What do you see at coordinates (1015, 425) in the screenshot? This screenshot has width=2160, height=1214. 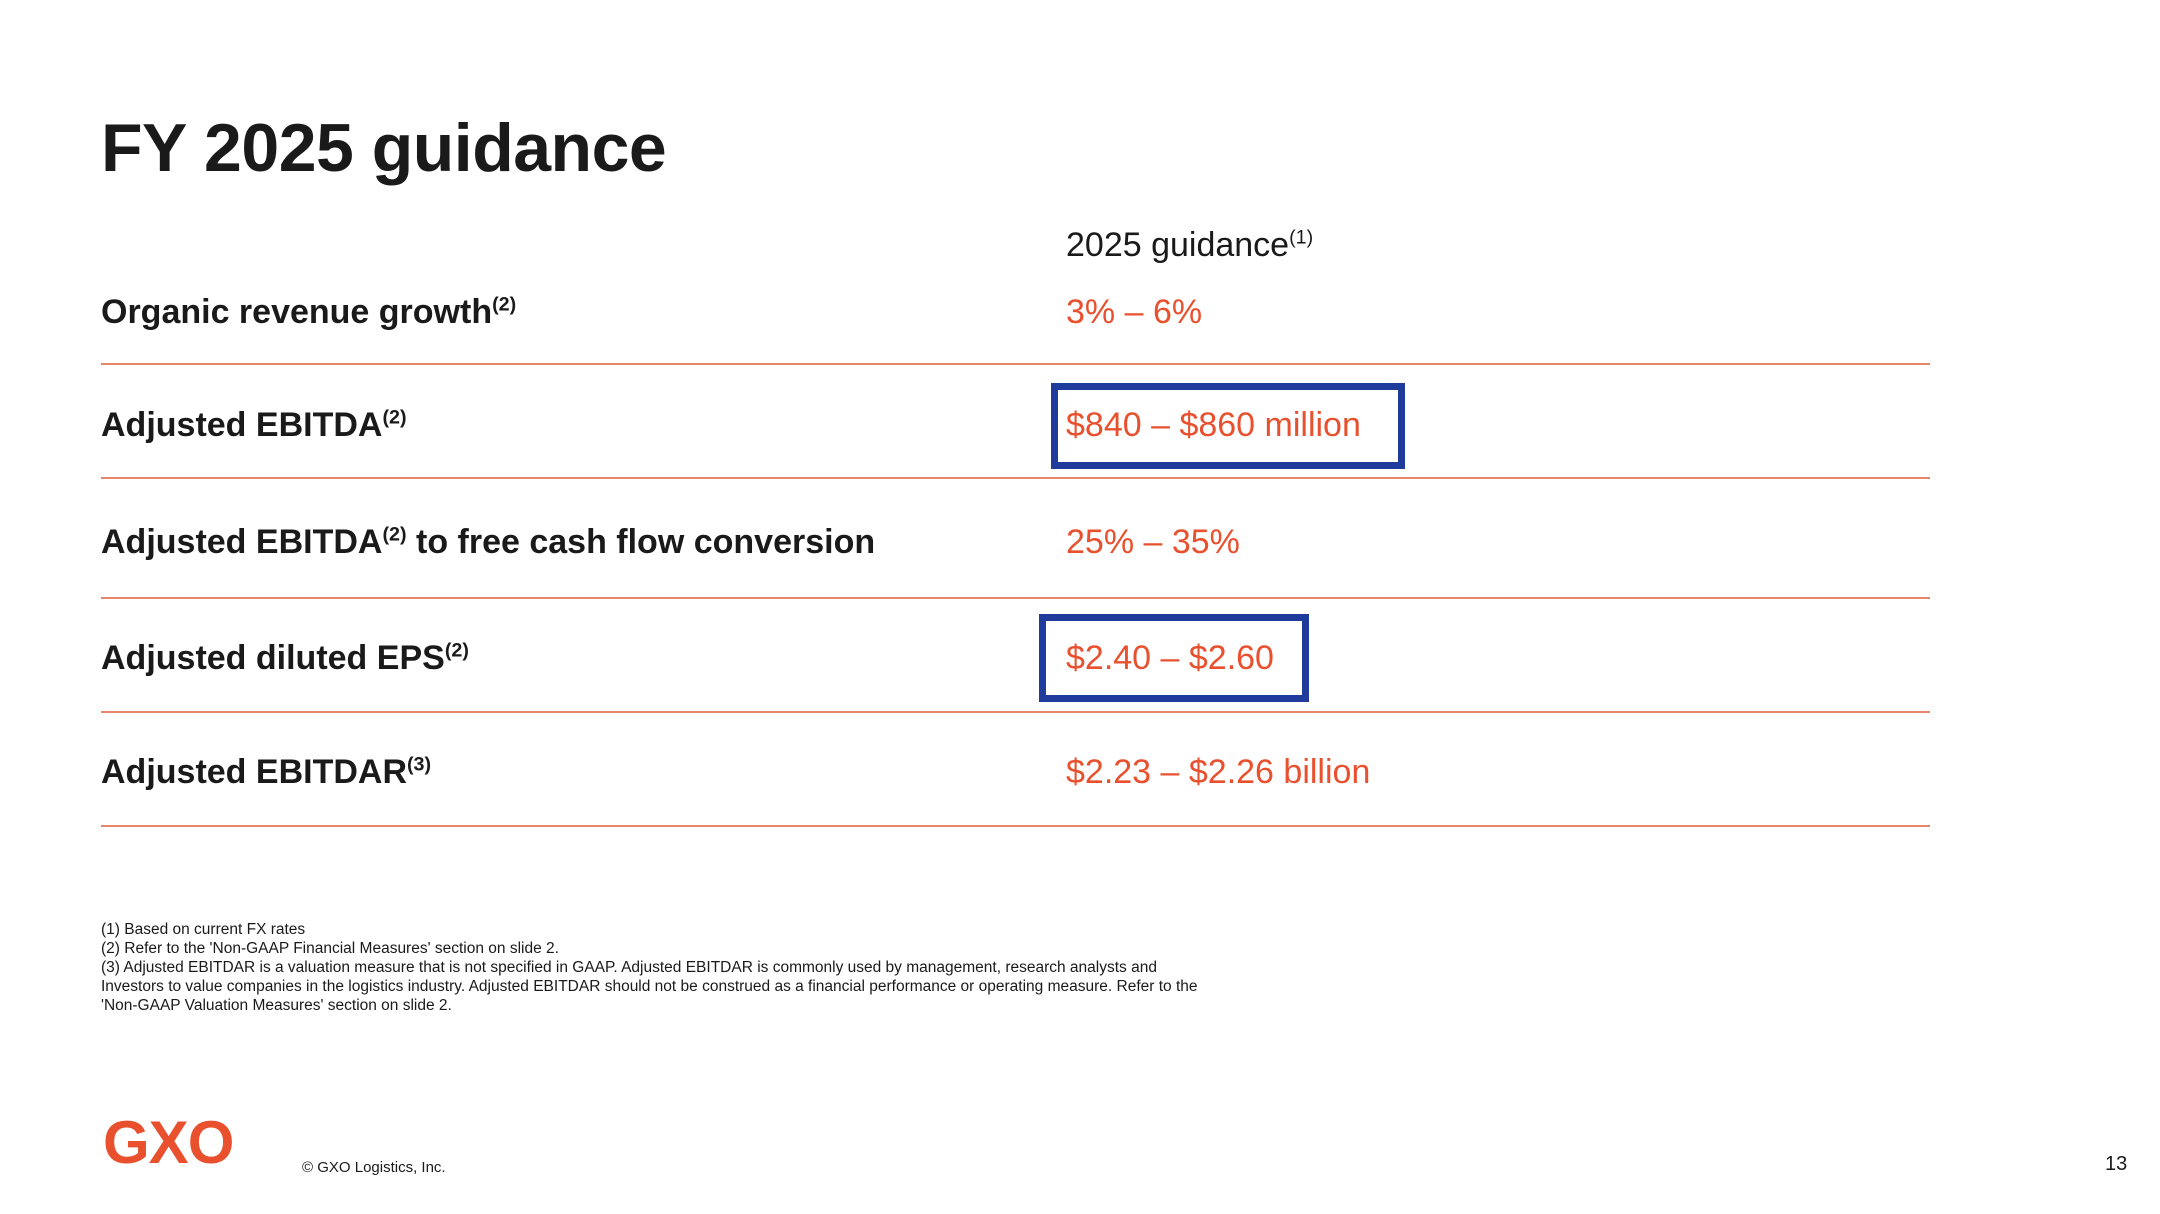 I see `table-row: Adjusted EBITDA(2) $840 – $860 million` at bounding box center [1015, 425].